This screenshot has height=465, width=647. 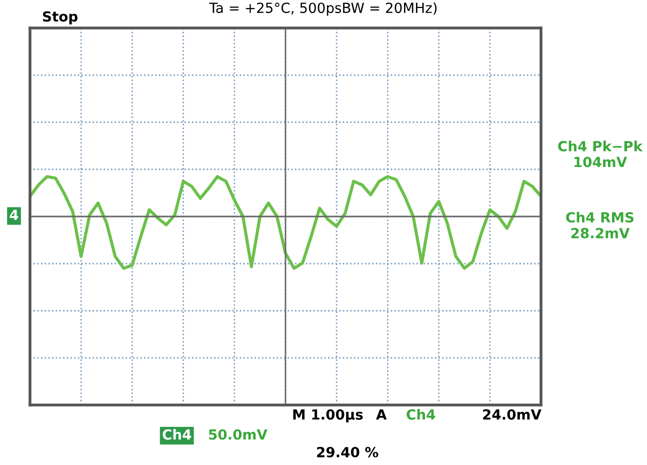 What do you see at coordinates (600, 233) in the screenshot?
I see `text: 28.2mV` at bounding box center [600, 233].